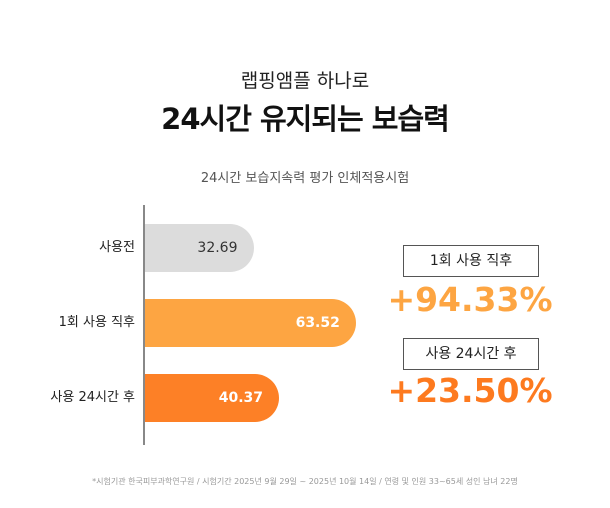 The height and width of the screenshot is (508, 610). What do you see at coordinates (470, 390) in the screenshot?
I see `callout-value-2: +23.50%` at bounding box center [470, 390].